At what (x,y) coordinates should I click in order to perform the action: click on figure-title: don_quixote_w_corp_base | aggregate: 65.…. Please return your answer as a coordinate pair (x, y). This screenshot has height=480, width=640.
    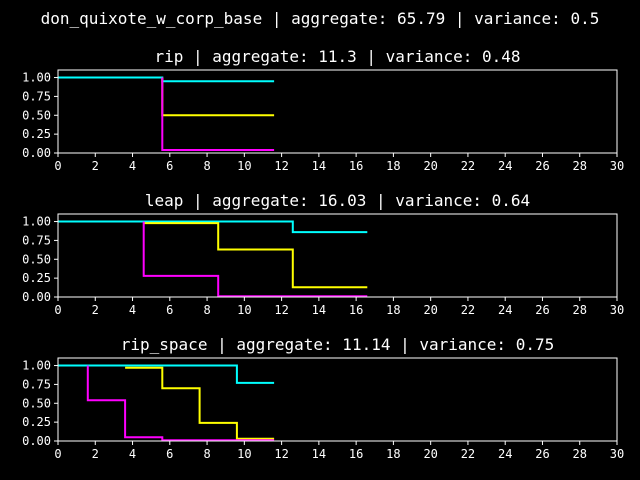
    Looking at the image, I should click on (320, 18).